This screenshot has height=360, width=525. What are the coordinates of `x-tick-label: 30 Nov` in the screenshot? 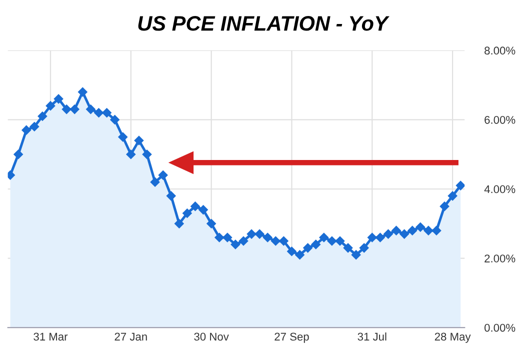 It's located at (211, 336).